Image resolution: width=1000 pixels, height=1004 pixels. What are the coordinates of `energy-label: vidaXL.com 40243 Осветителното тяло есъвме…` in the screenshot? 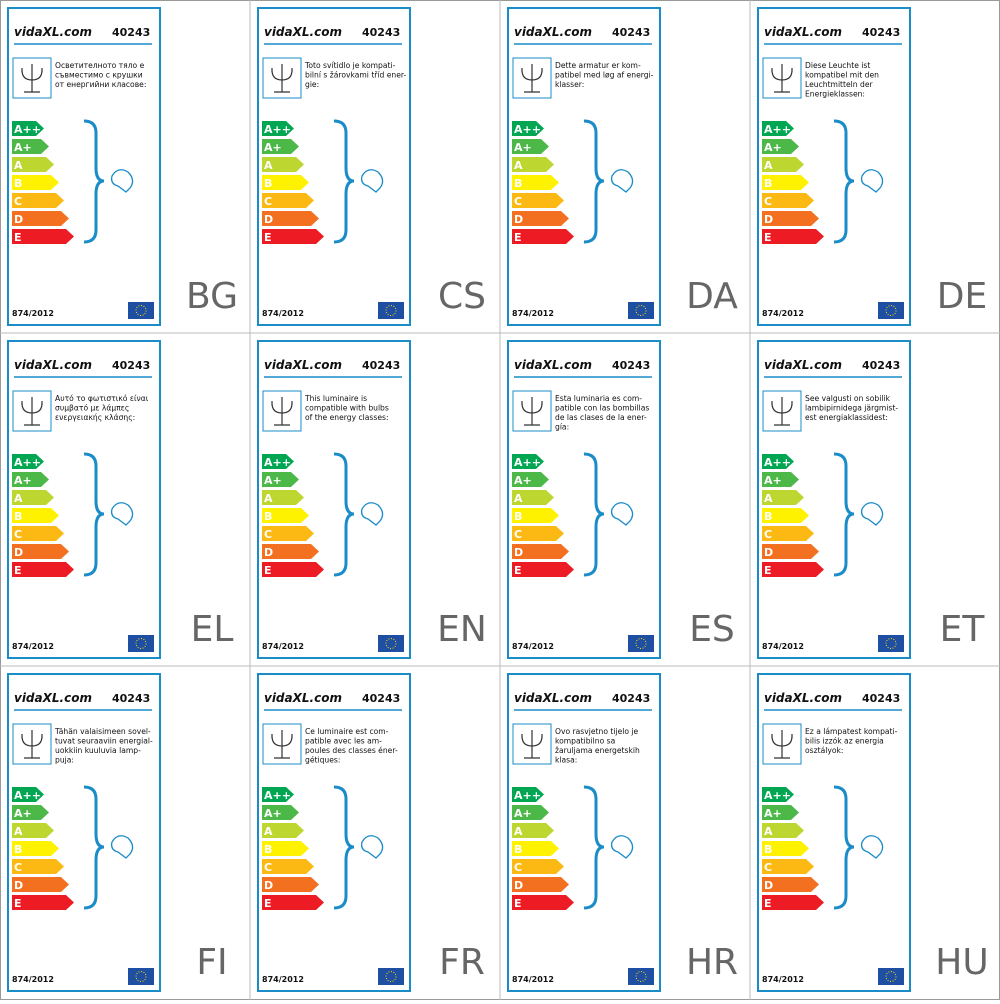 It's located at (122, 166).